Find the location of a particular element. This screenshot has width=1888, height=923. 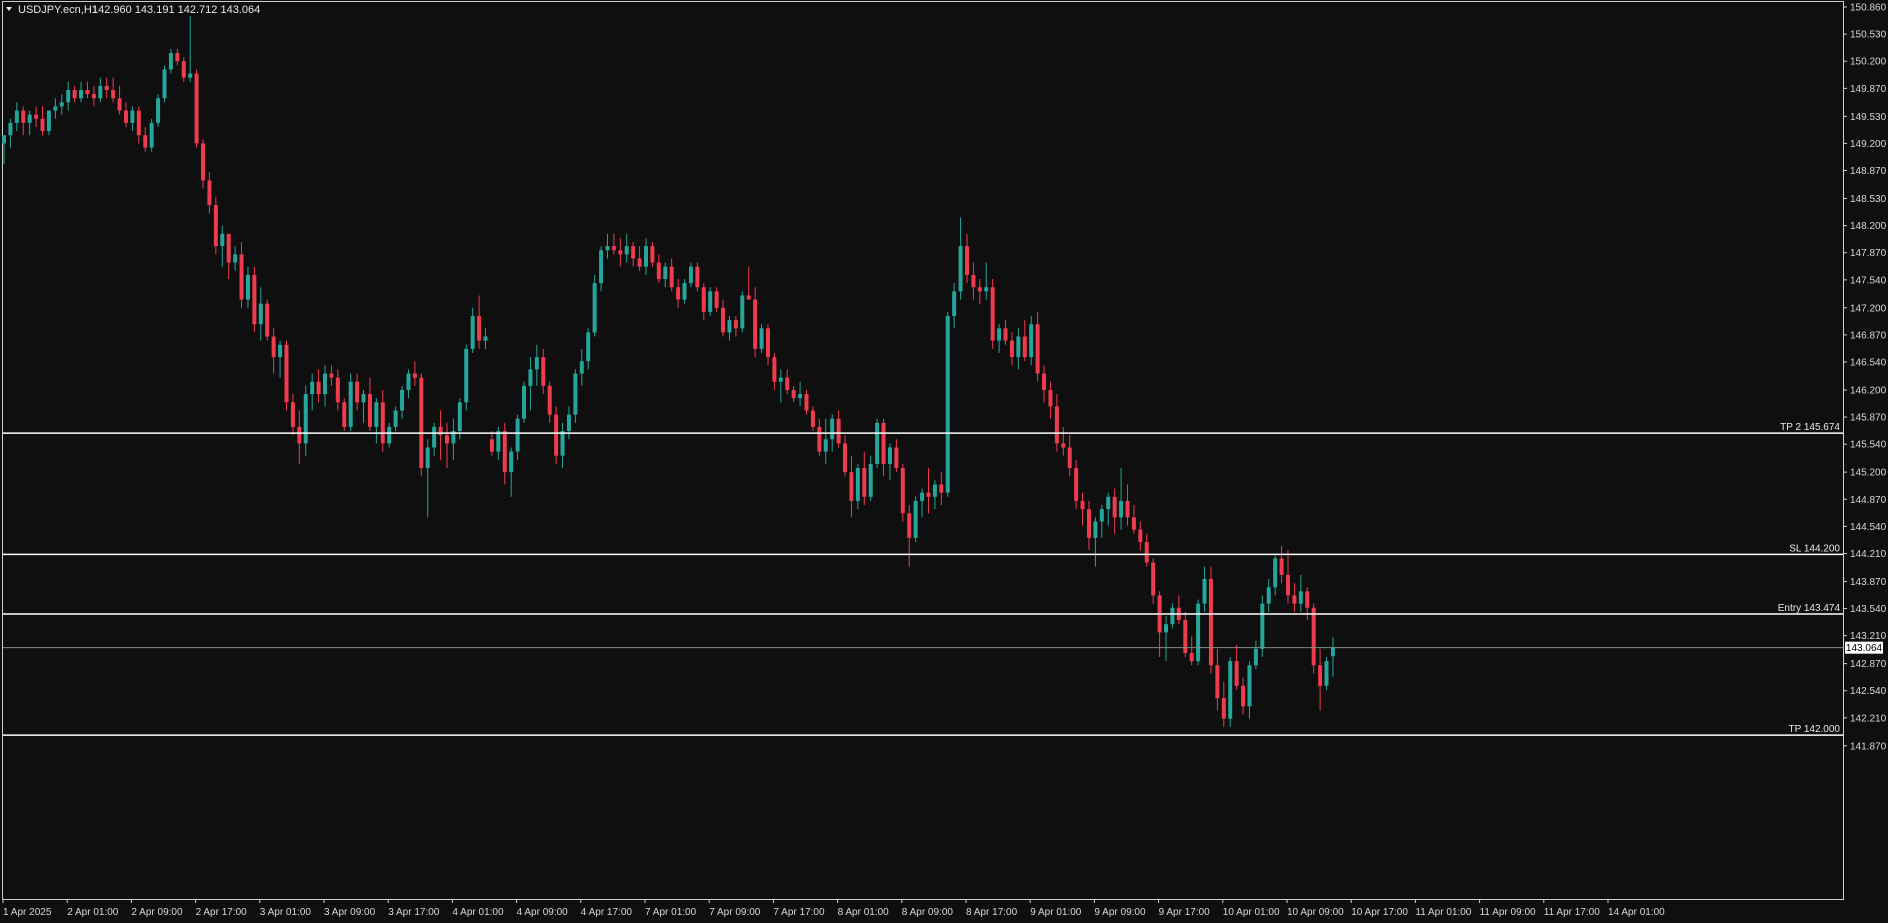

level-label: TP 2 145.674 is located at coordinates (1810, 427).